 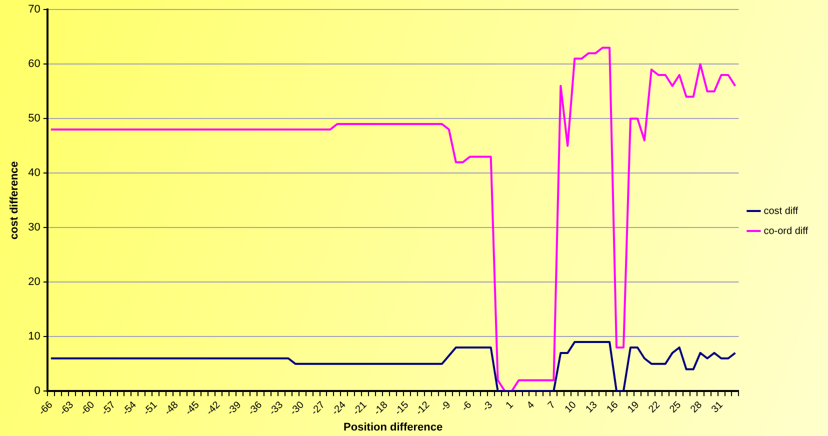 I want to click on x-tick-label: -36, so click(x=255, y=408).